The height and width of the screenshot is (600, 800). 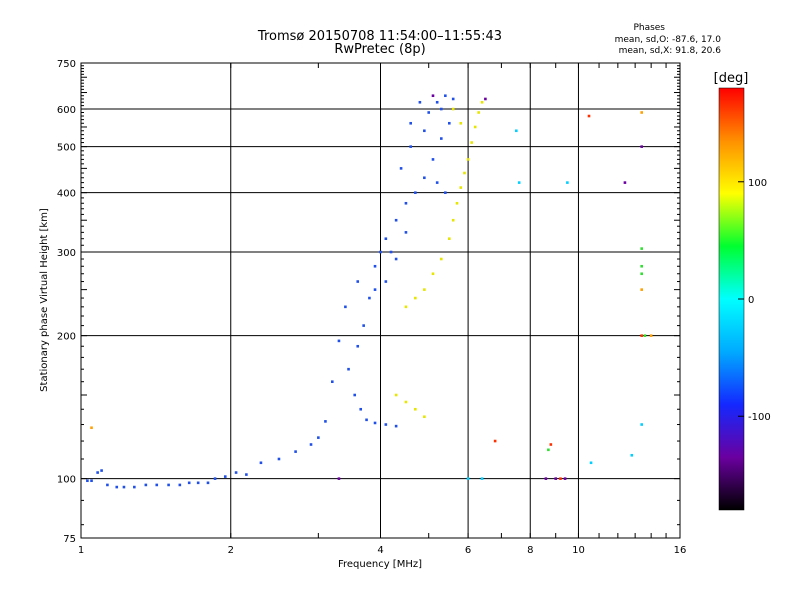 What do you see at coordinates (81, 550) in the screenshot?
I see `x-tick-label: 1` at bounding box center [81, 550].